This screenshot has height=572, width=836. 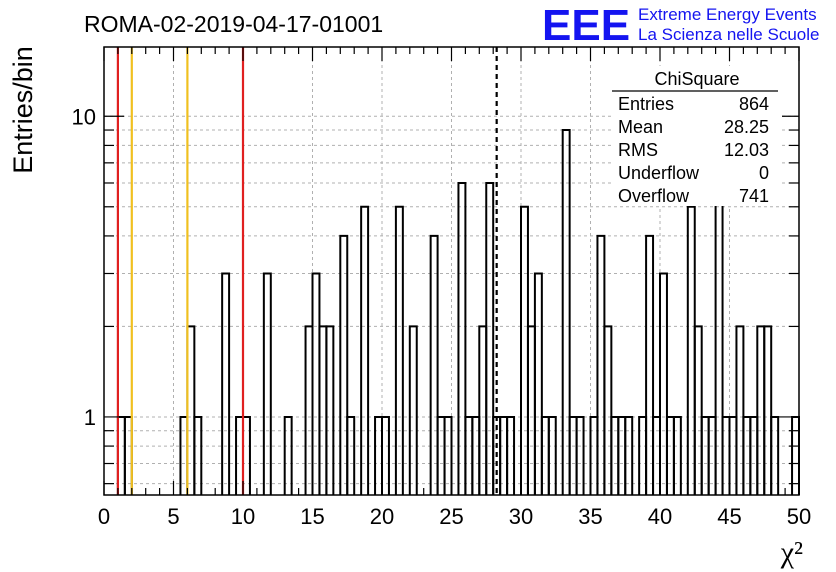 What do you see at coordinates (590, 516) in the screenshot?
I see `x-tick-label: 35` at bounding box center [590, 516].